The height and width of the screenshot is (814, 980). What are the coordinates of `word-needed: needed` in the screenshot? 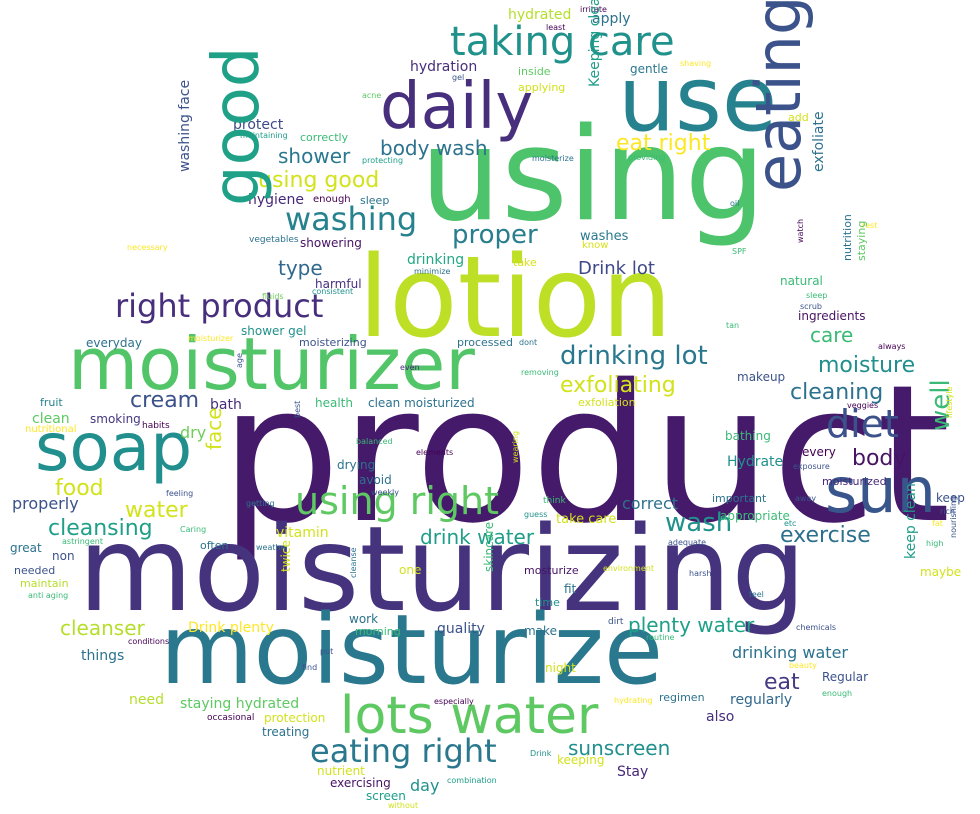 It's located at (35, 570).